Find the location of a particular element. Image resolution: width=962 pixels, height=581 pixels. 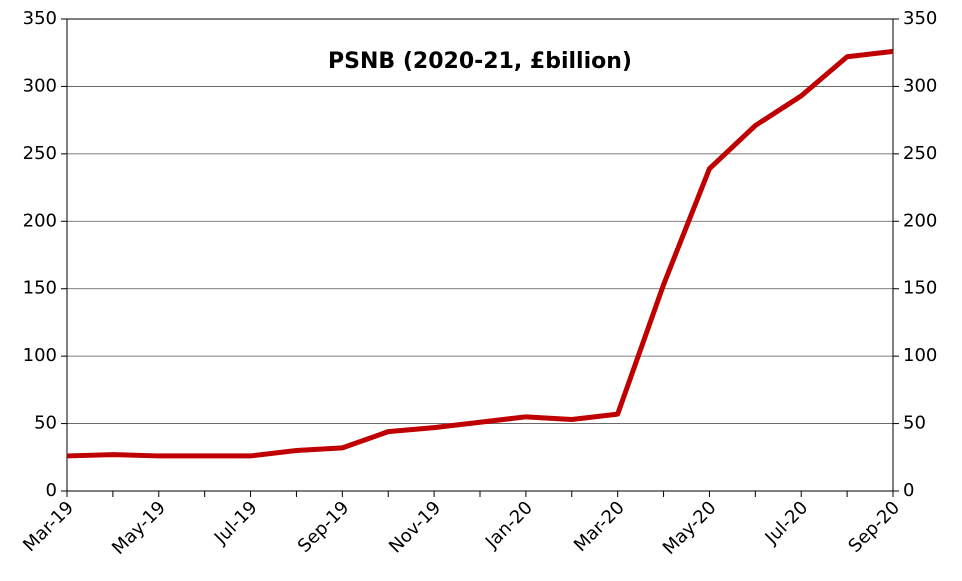

x-tick-label: Jul-20 is located at coordinates (787, 523).